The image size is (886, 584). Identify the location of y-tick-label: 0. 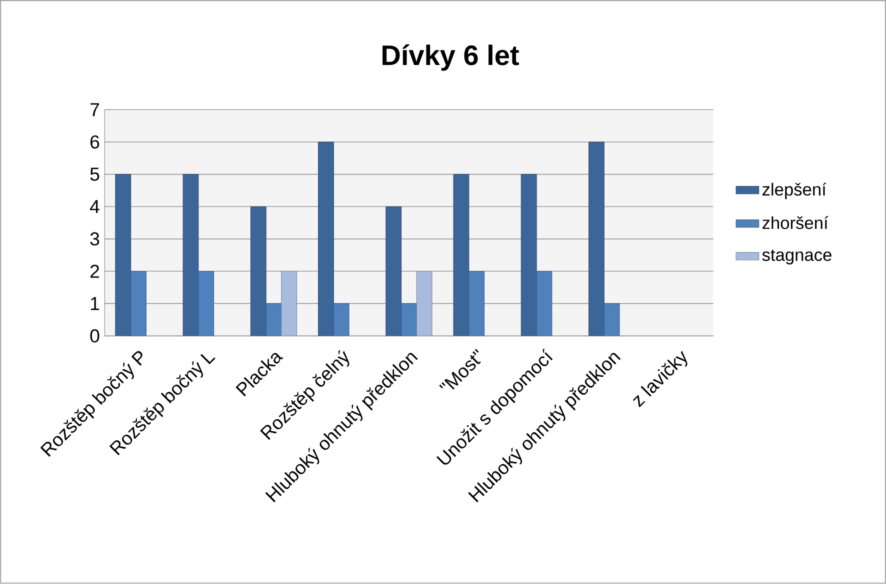
(95, 336).